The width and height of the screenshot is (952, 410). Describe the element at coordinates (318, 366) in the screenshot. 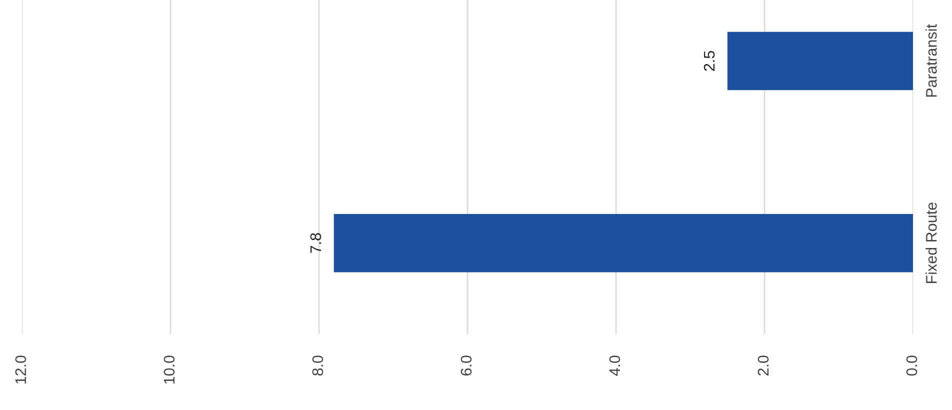

I see `x-tick-label: 8.0` at that location.